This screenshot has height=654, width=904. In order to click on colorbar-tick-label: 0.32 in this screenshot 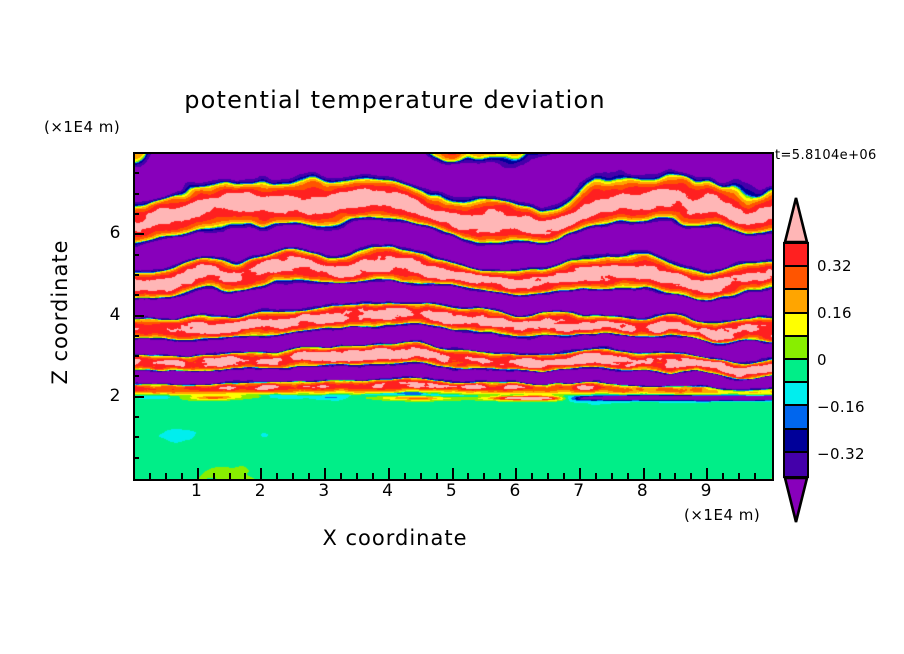, I will do `click(834, 265)`.